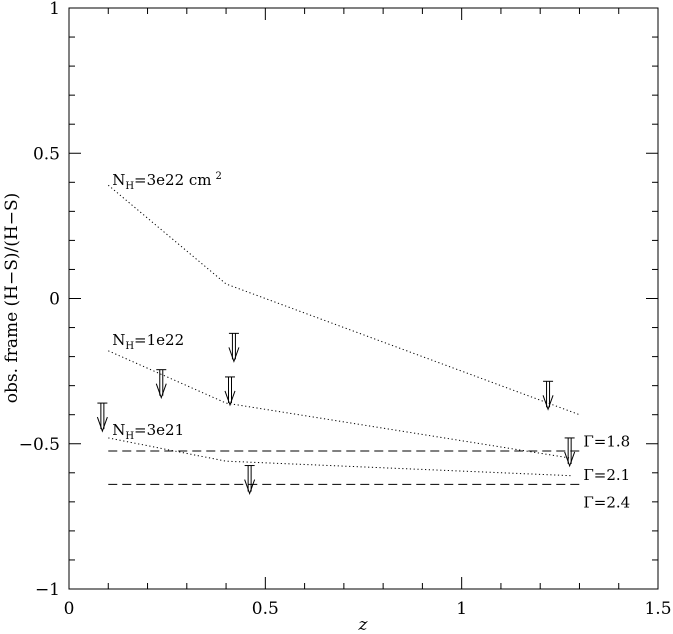  I want to click on x-tick-label: 0.5, so click(265, 609).